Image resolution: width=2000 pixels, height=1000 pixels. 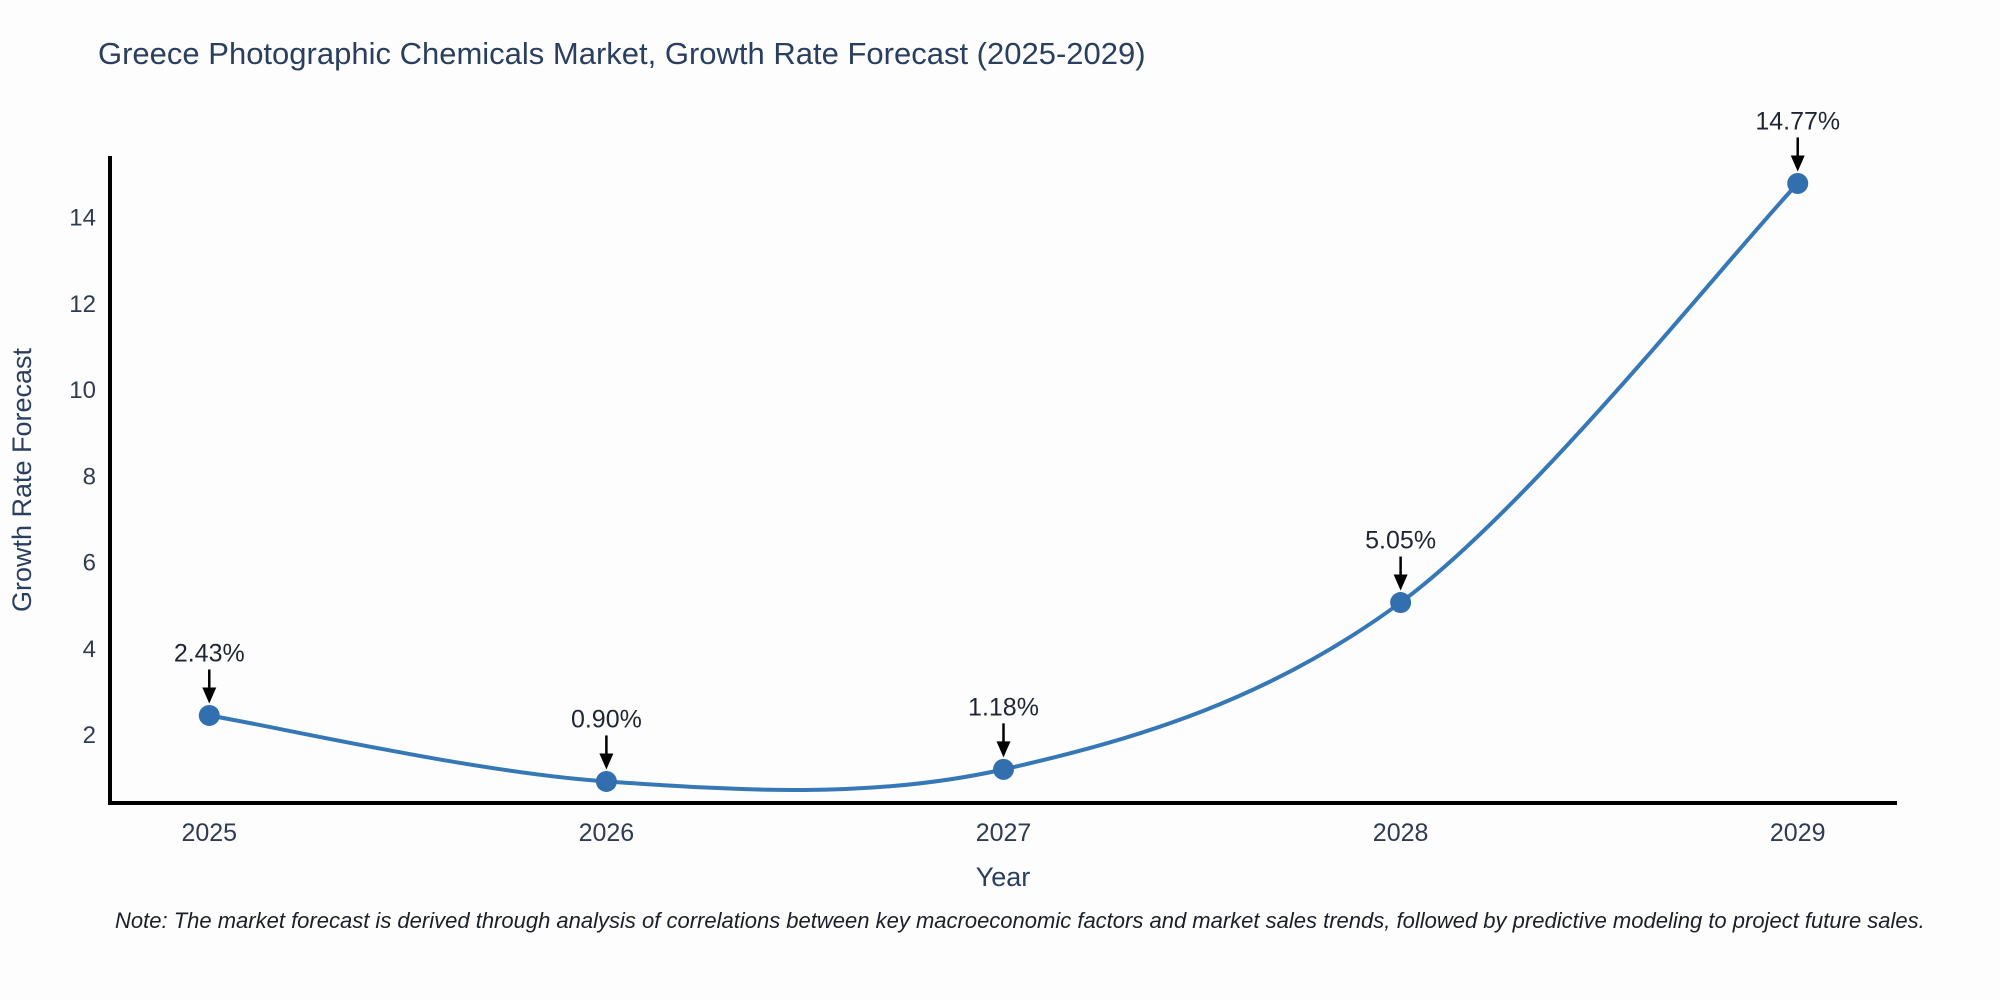 What do you see at coordinates (1004, 833) in the screenshot?
I see `x-tick-label: 2027` at bounding box center [1004, 833].